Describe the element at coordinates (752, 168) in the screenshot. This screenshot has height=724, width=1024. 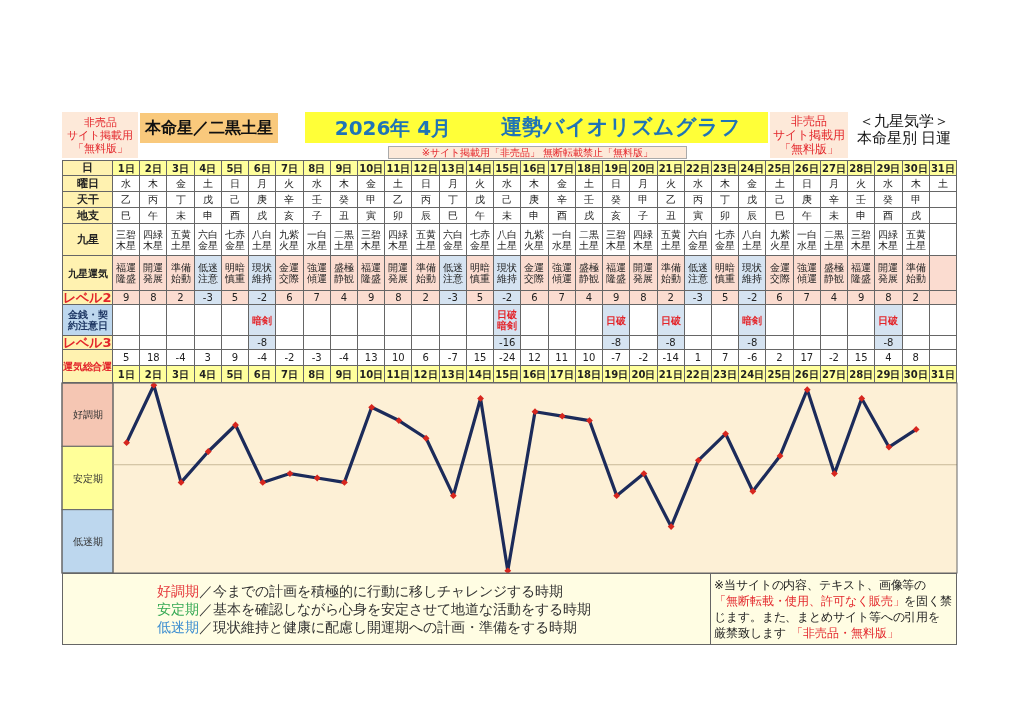
I see `x-tick-label: 24日` at that location.